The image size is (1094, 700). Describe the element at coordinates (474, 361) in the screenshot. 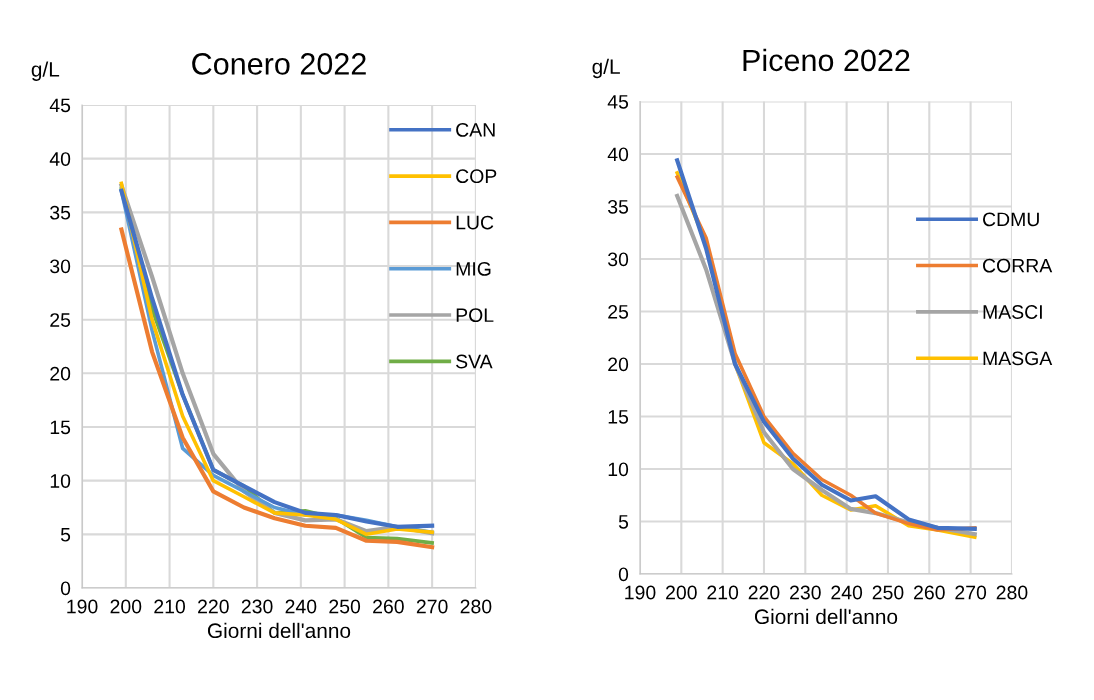

I see `legend-label: SVA` at that location.